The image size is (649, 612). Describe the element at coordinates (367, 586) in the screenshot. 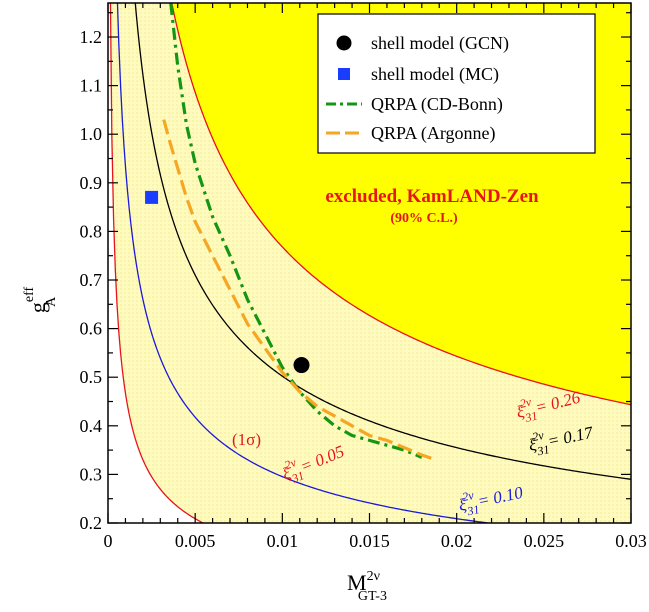

I see `x-axis-label: M2ν GT-3` at that location.